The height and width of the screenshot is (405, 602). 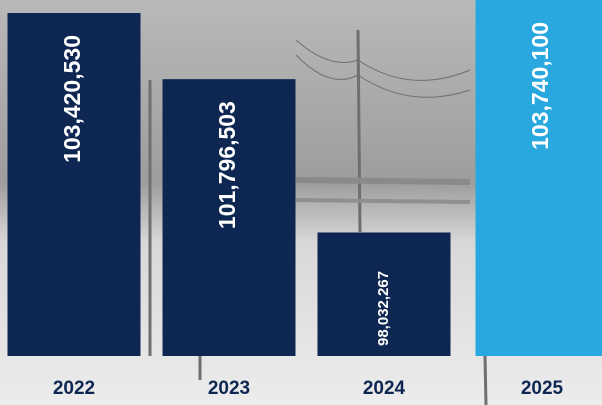 I want to click on x-tick-label: 2025, so click(x=542, y=388).